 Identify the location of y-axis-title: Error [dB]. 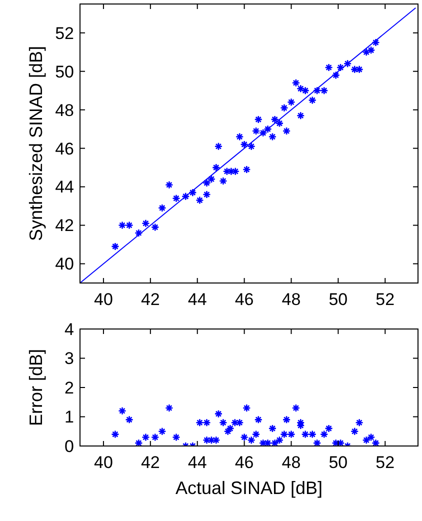
(36, 387).